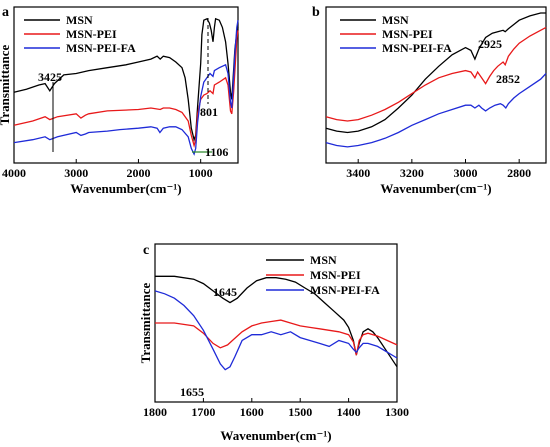 This screenshot has width=550, height=447. Describe the element at coordinates (417, 48) in the screenshot. I see `panel-b-legend-entry: MSN-PEI-FA` at that location.